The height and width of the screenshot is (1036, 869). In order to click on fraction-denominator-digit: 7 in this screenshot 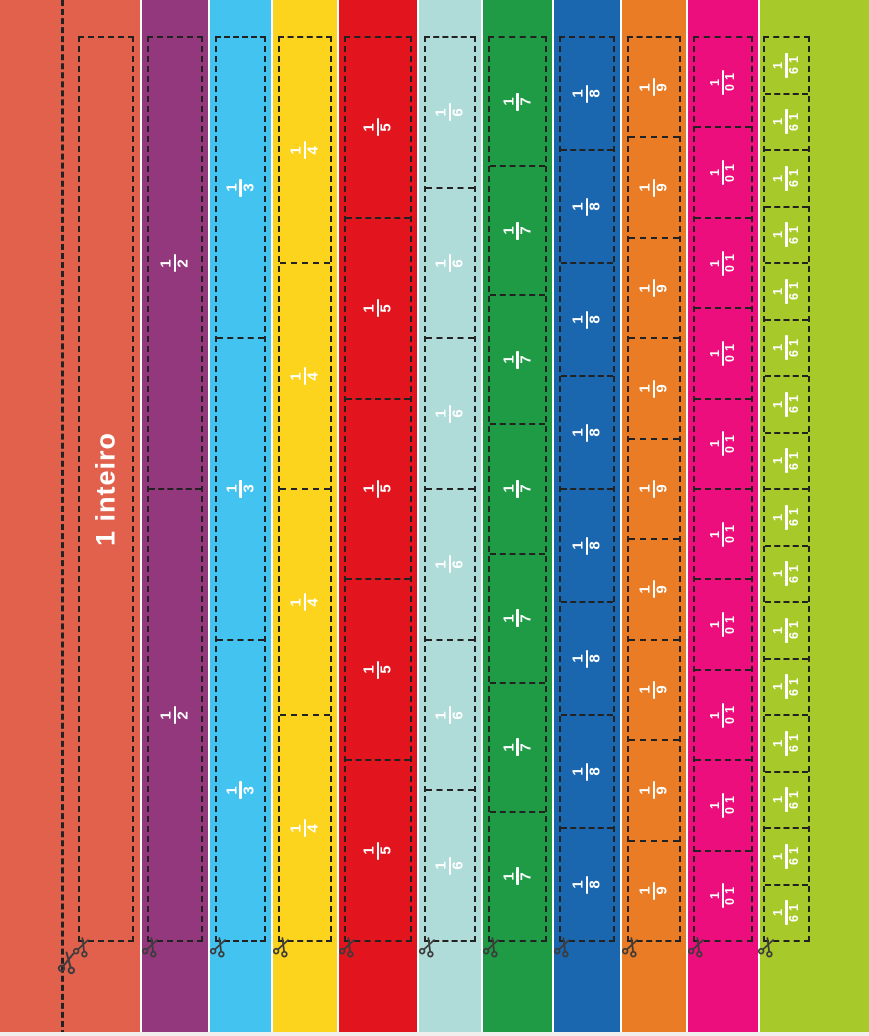, I will do `click(526, 489)`.